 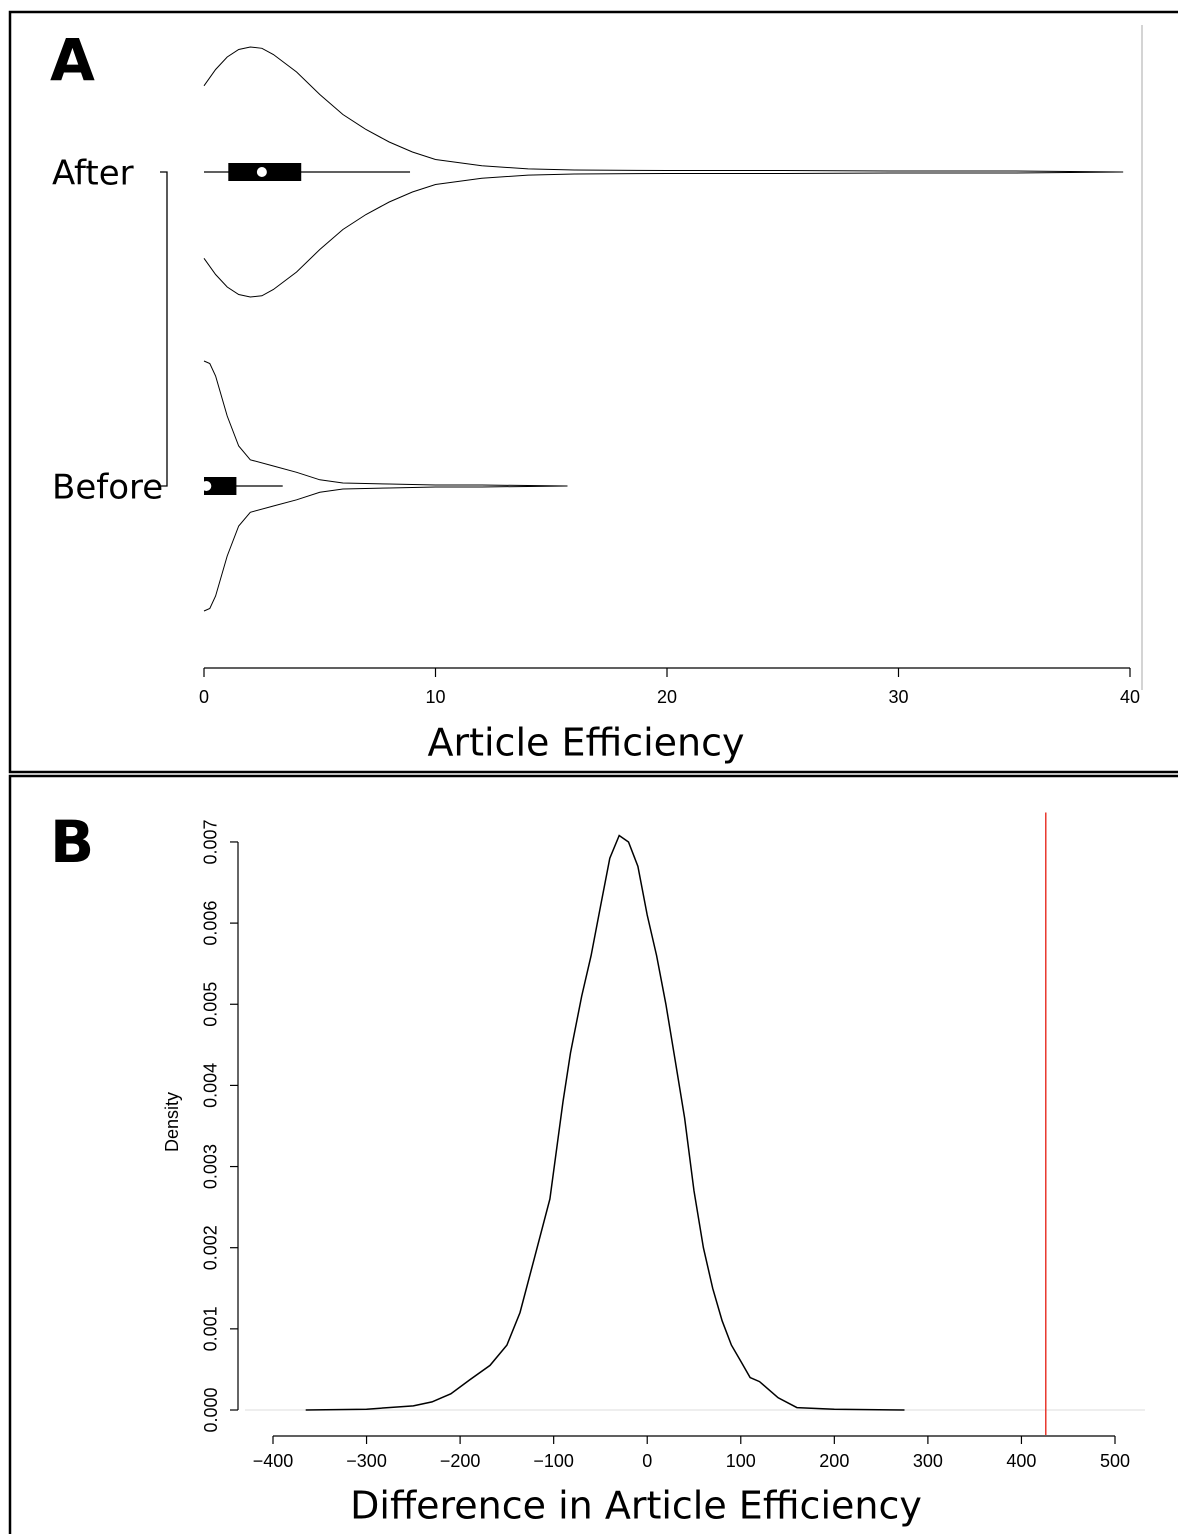 I want to click on y-tick-label: 0.000, so click(x=211, y=1409).